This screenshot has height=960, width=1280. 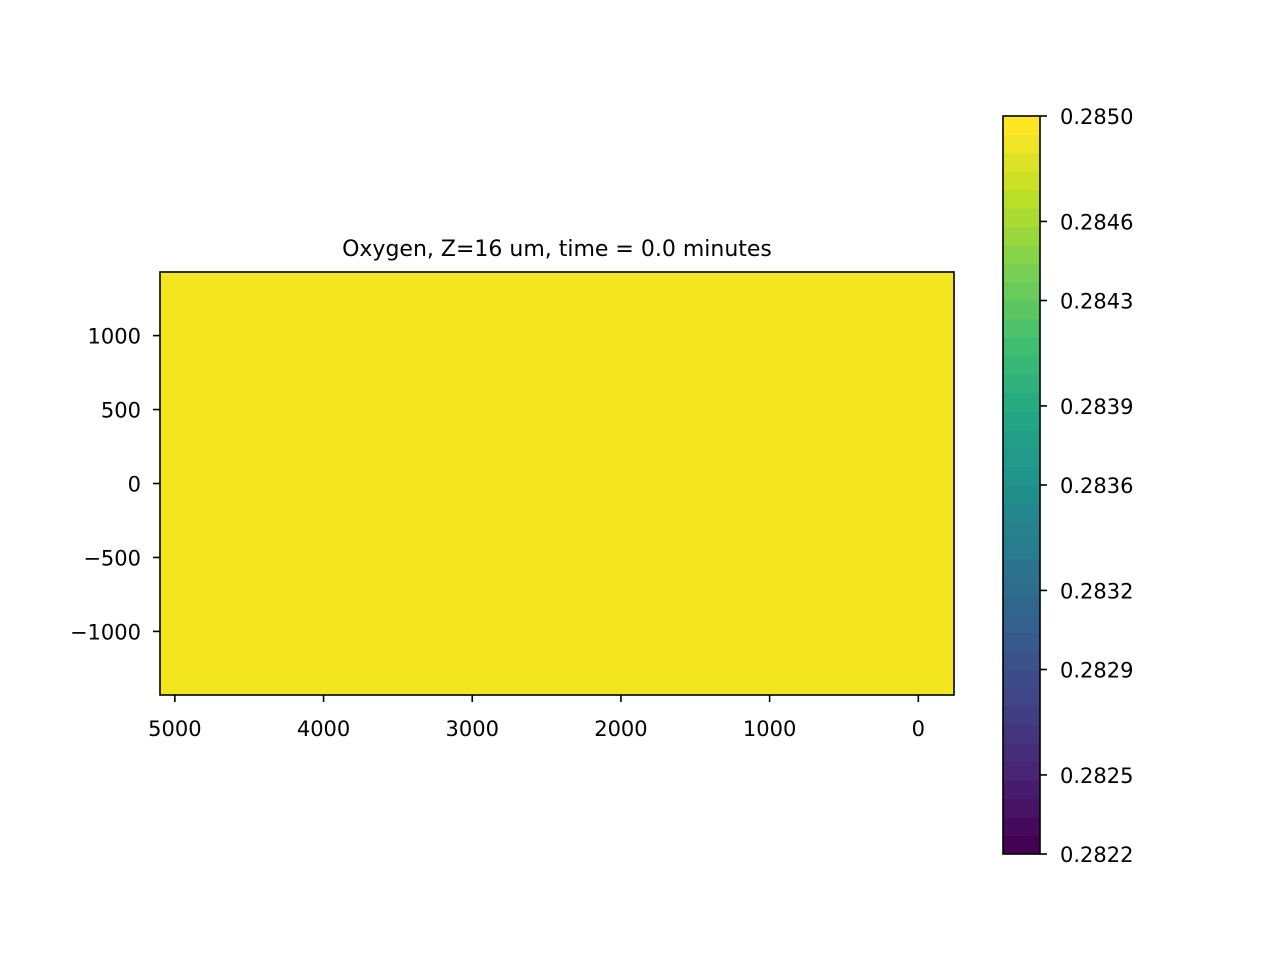 What do you see at coordinates (114, 337) in the screenshot?
I see `y-tick-label: 1000` at bounding box center [114, 337].